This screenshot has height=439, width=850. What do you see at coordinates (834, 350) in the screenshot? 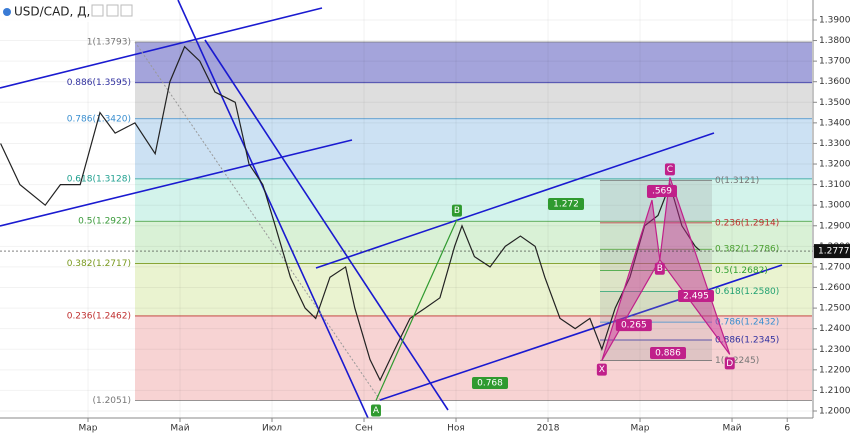
I see `y-tick-label: 1.2300` at bounding box center [834, 350].